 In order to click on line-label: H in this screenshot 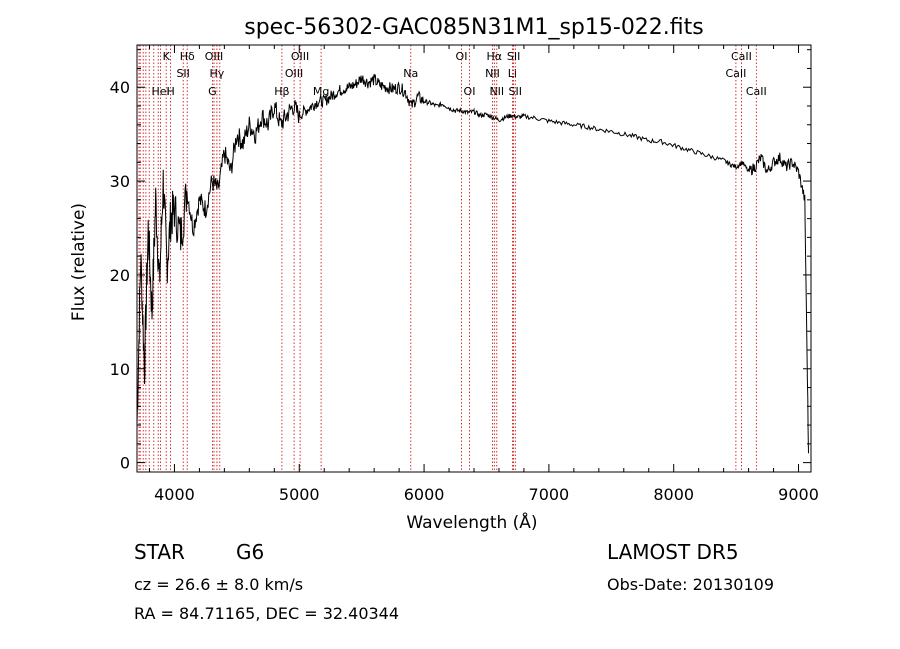, I will do `click(170, 91)`.